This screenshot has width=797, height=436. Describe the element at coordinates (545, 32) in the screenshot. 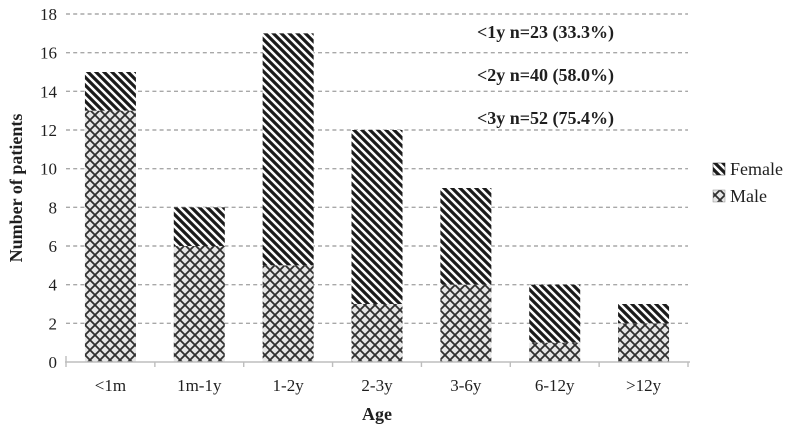

I see `annotation-under-1y: <1y n=23 (33.3%)` at that location.